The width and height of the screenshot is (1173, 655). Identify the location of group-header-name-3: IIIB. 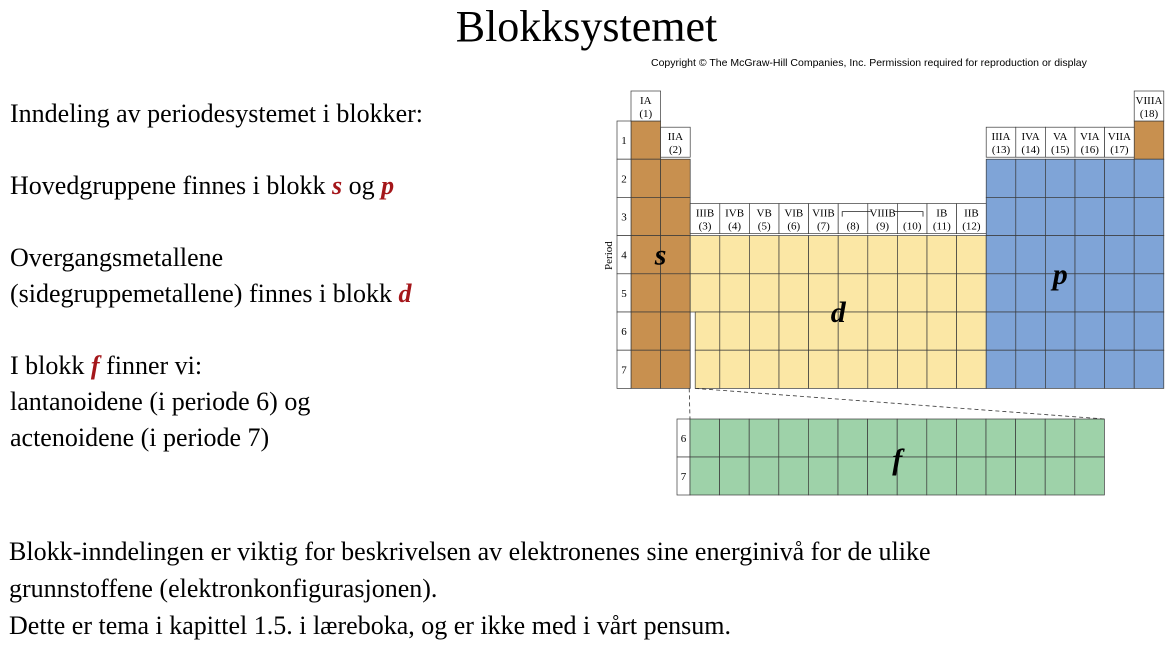
(705, 214).